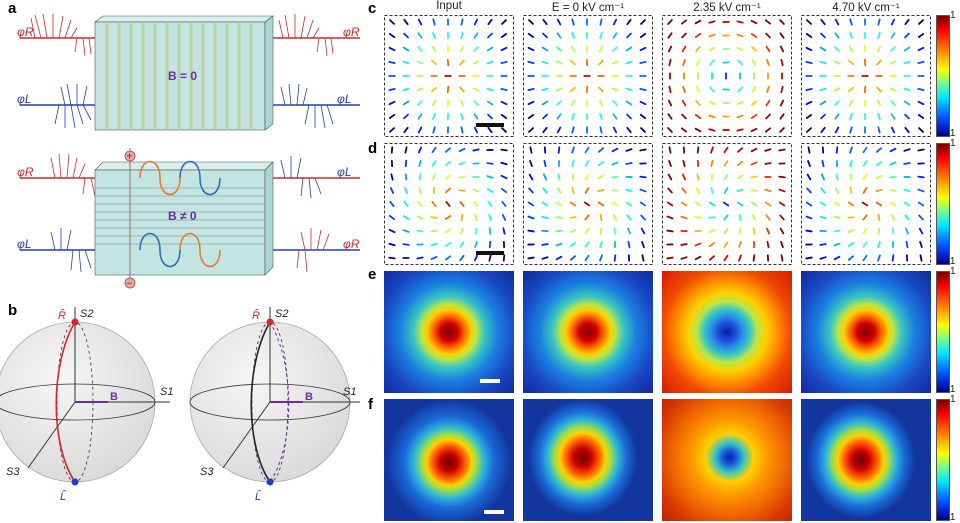 This screenshot has height=523, width=960. What do you see at coordinates (180, 405) in the screenshot?
I see `panel-b-poincare-spheres: R̂ S2 S1 S3 L̂ B R̂ S2 S1 S3 L̂ B` at bounding box center [180, 405].